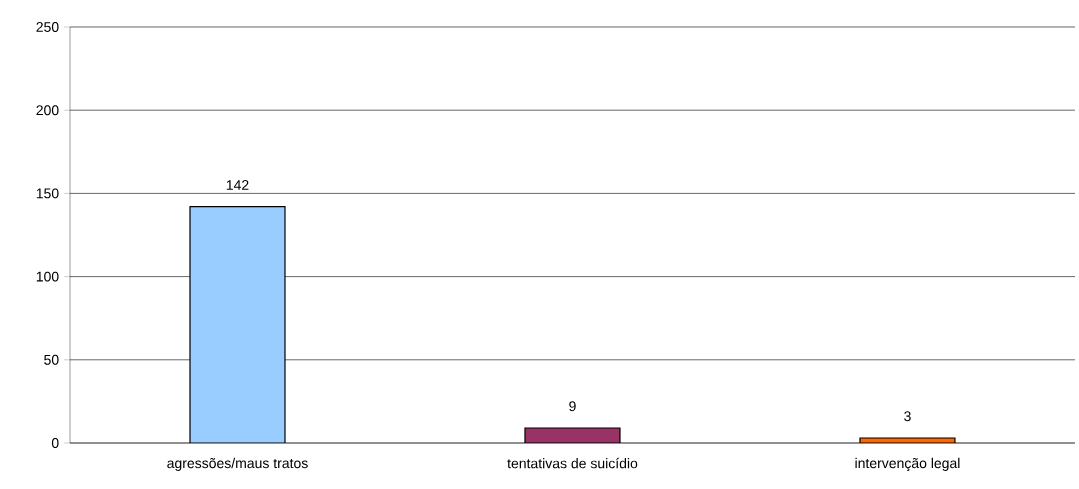 This screenshot has height=489, width=1079. I want to click on y-tick-label: 0, so click(55, 443).